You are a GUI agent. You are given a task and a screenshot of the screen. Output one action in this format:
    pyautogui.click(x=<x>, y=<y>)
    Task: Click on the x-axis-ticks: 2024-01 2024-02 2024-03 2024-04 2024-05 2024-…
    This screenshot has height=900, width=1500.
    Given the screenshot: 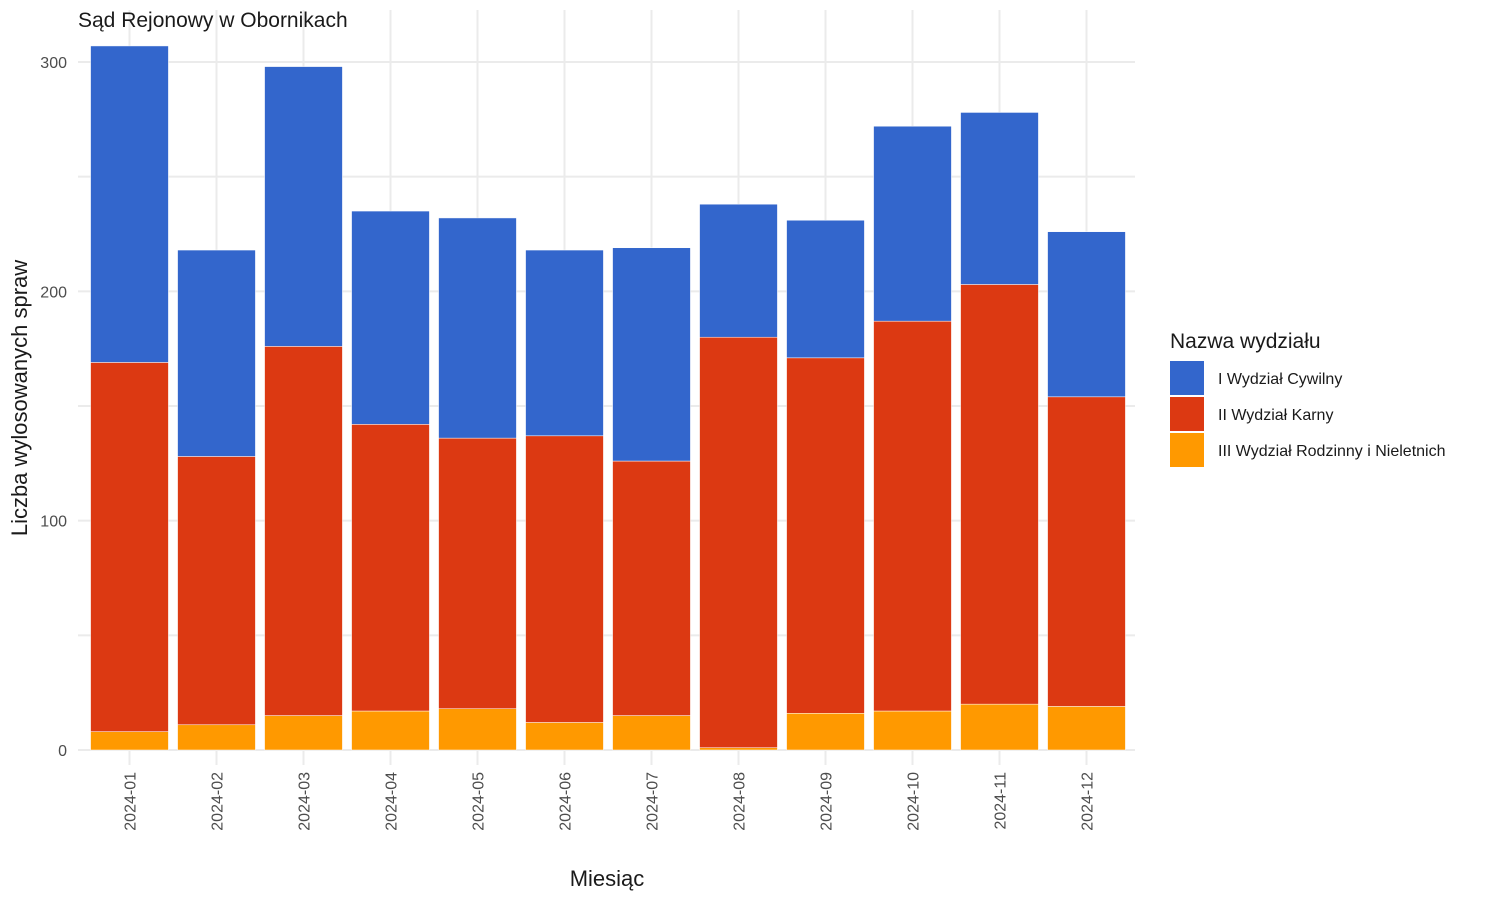 What is the action you would take?
    pyautogui.click(x=610, y=801)
    